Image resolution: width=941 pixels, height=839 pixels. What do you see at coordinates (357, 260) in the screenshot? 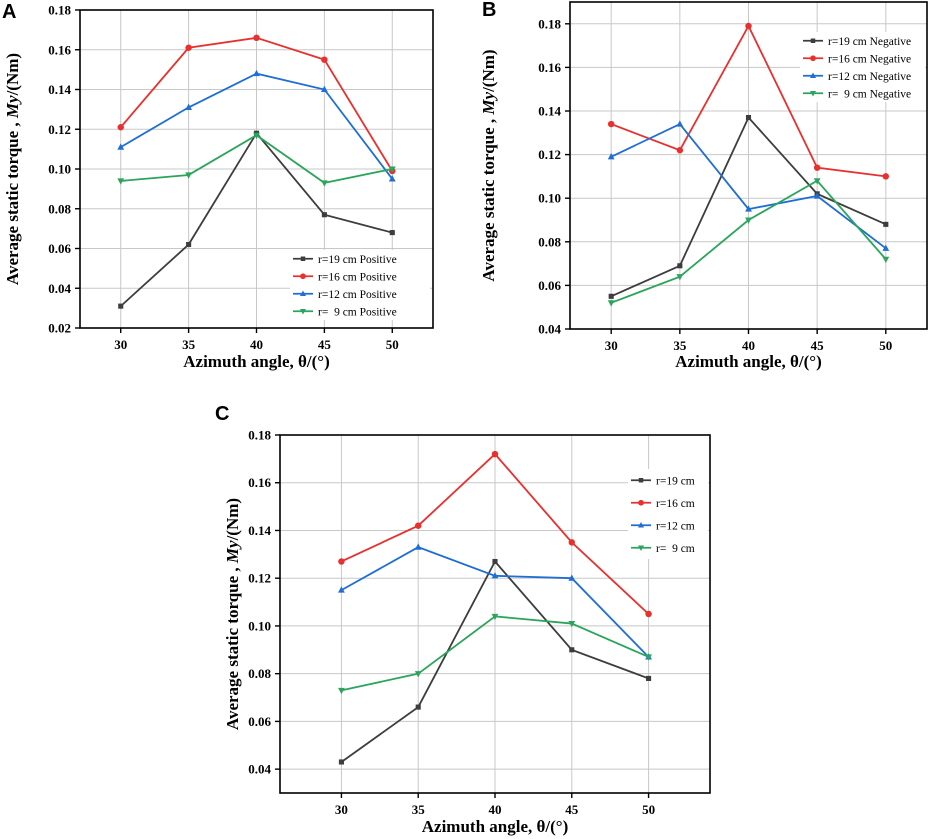
I see `legend-label: r=19 cm Positive` at bounding box center [357, 260].